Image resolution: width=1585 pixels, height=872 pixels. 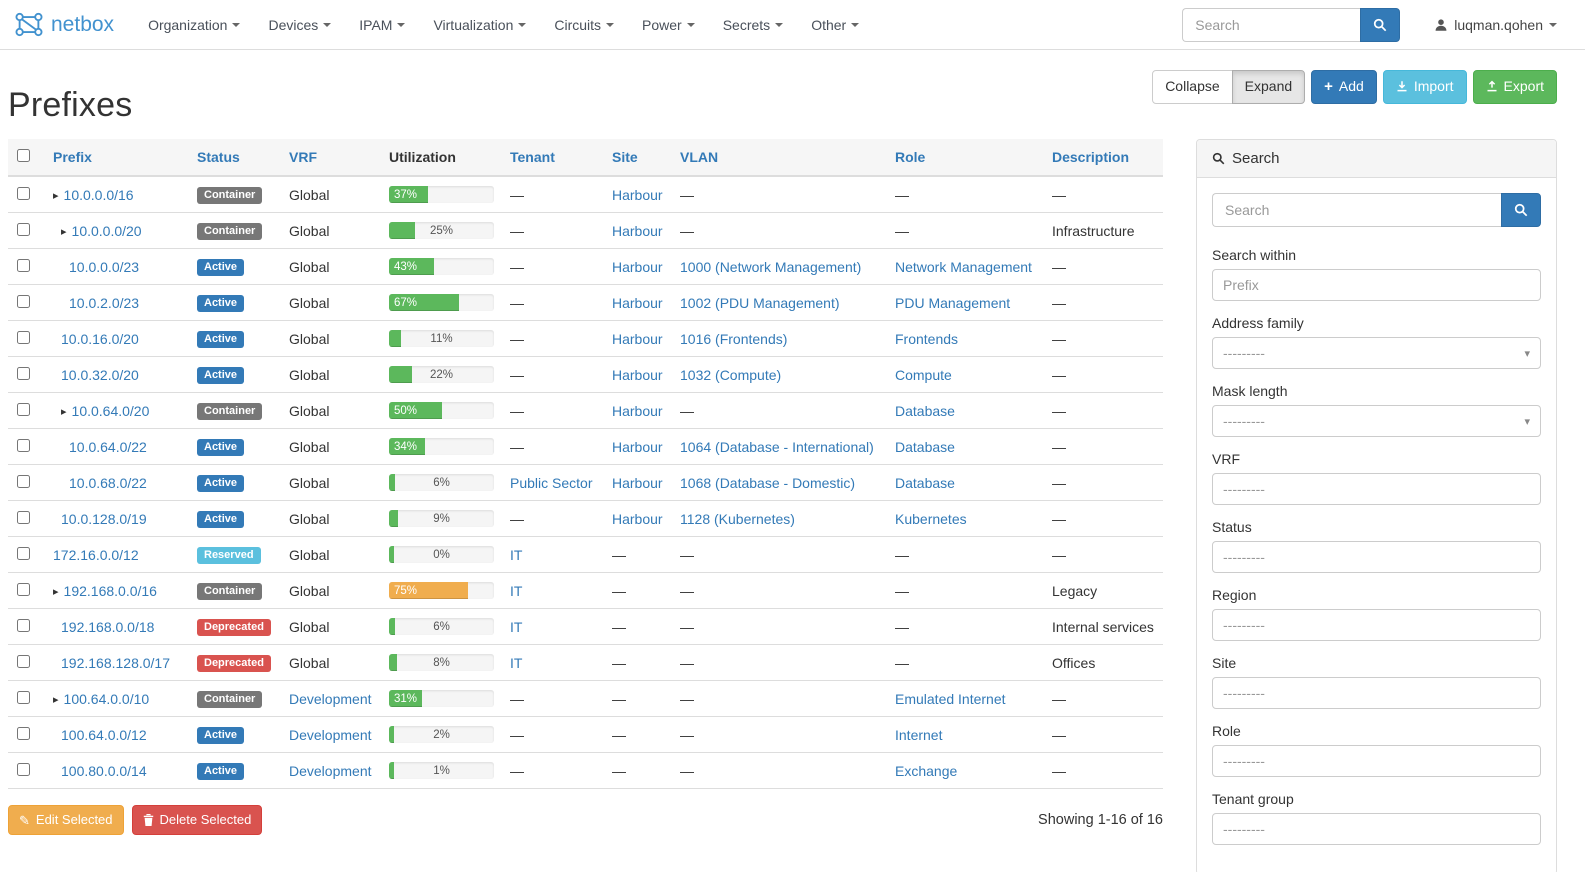 I want to click on nav-item-ipam: IPAM, so click(x=382, y=25).